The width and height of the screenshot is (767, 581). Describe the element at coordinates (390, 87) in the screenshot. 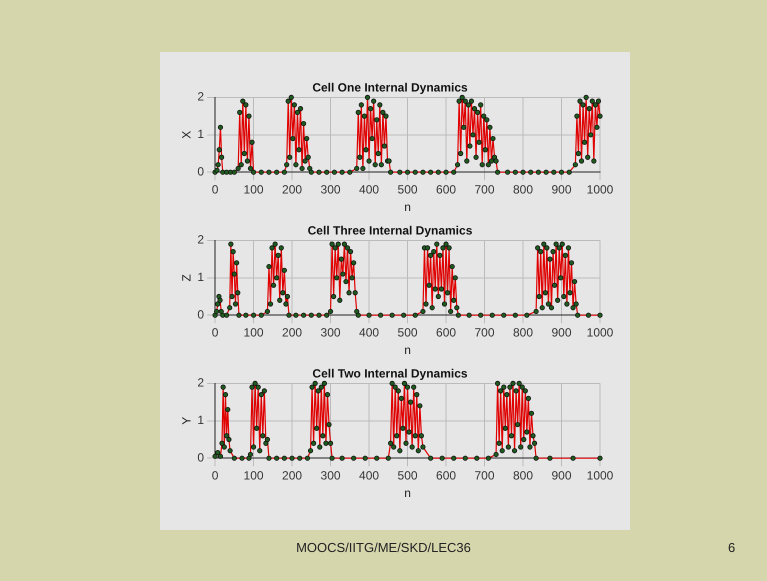

I see `chart-title: Cell One Internal Dynamics` at that location.